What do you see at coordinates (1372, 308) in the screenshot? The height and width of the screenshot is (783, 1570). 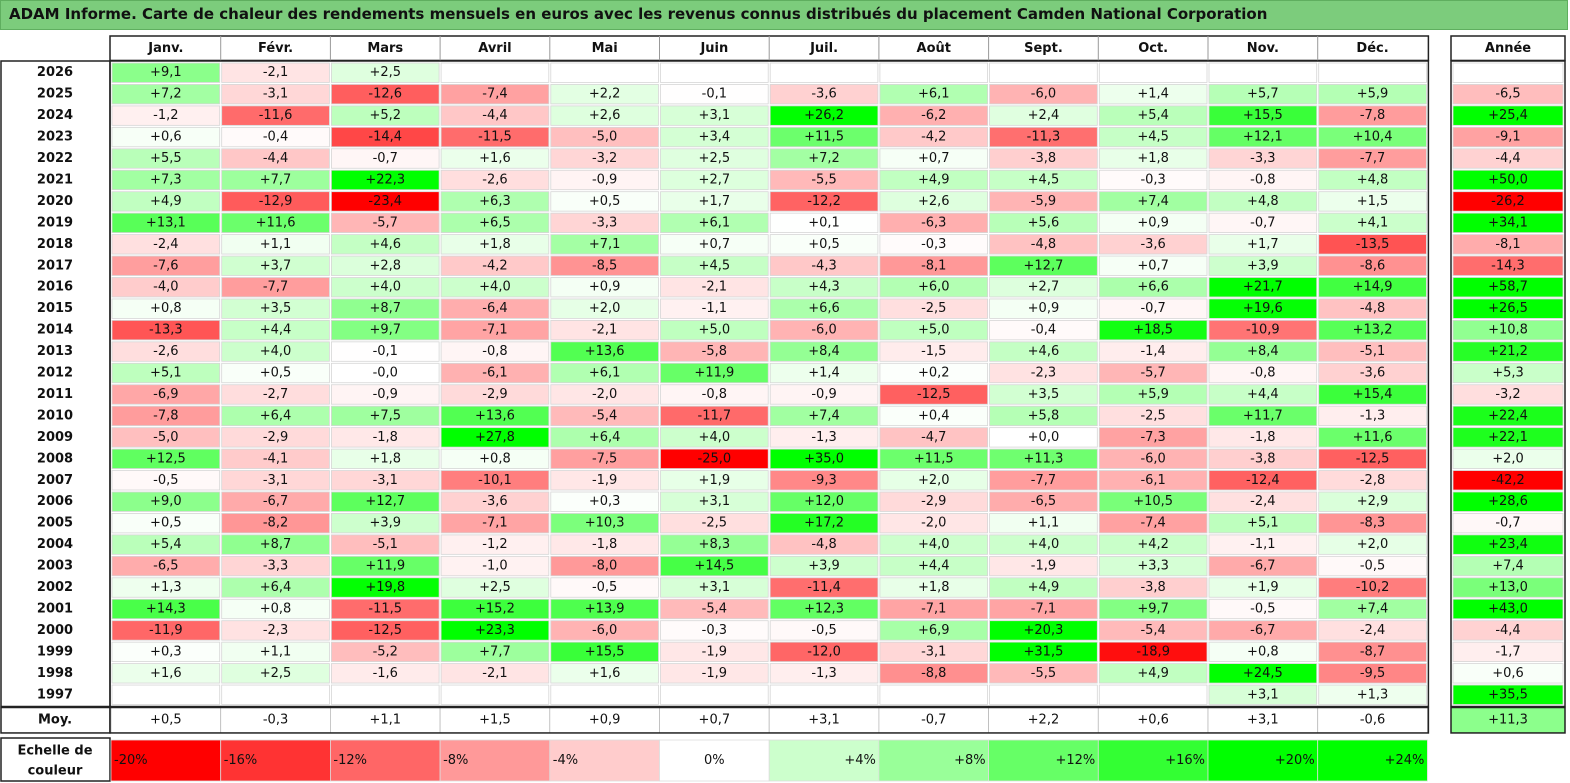 I see `cell-value: -4,8` at bounding box center [1372, 308].